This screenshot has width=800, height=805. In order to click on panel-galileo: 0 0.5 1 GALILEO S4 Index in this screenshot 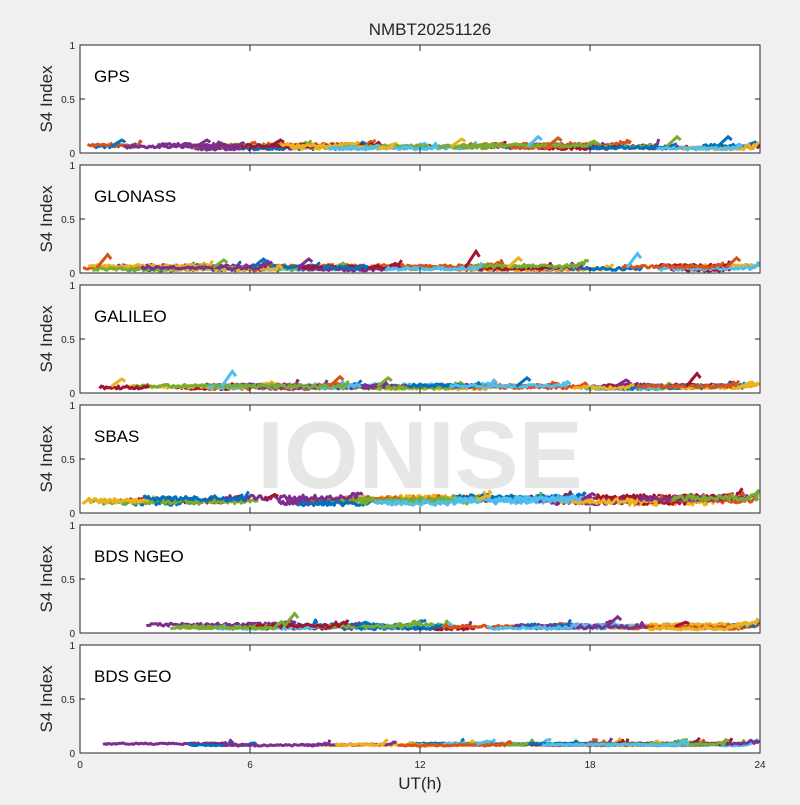, I will do `click(399, 340)`.